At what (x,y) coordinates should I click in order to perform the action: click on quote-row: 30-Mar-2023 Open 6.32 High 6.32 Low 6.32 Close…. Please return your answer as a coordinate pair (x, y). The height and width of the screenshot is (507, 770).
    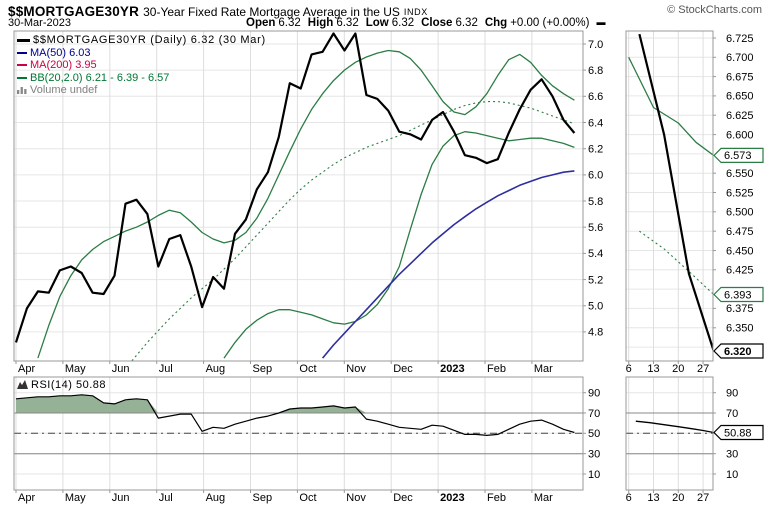
    Looking at the image, I should click on (386, 23).